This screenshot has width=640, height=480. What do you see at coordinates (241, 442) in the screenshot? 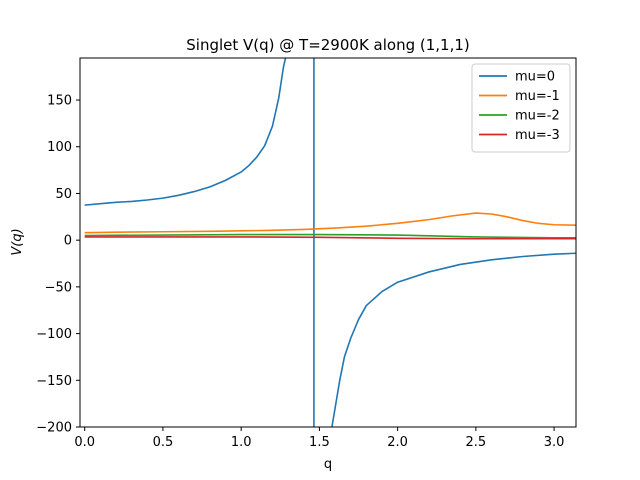
I see `x-tick-label: 1.0` at bounding box center [241, 442].